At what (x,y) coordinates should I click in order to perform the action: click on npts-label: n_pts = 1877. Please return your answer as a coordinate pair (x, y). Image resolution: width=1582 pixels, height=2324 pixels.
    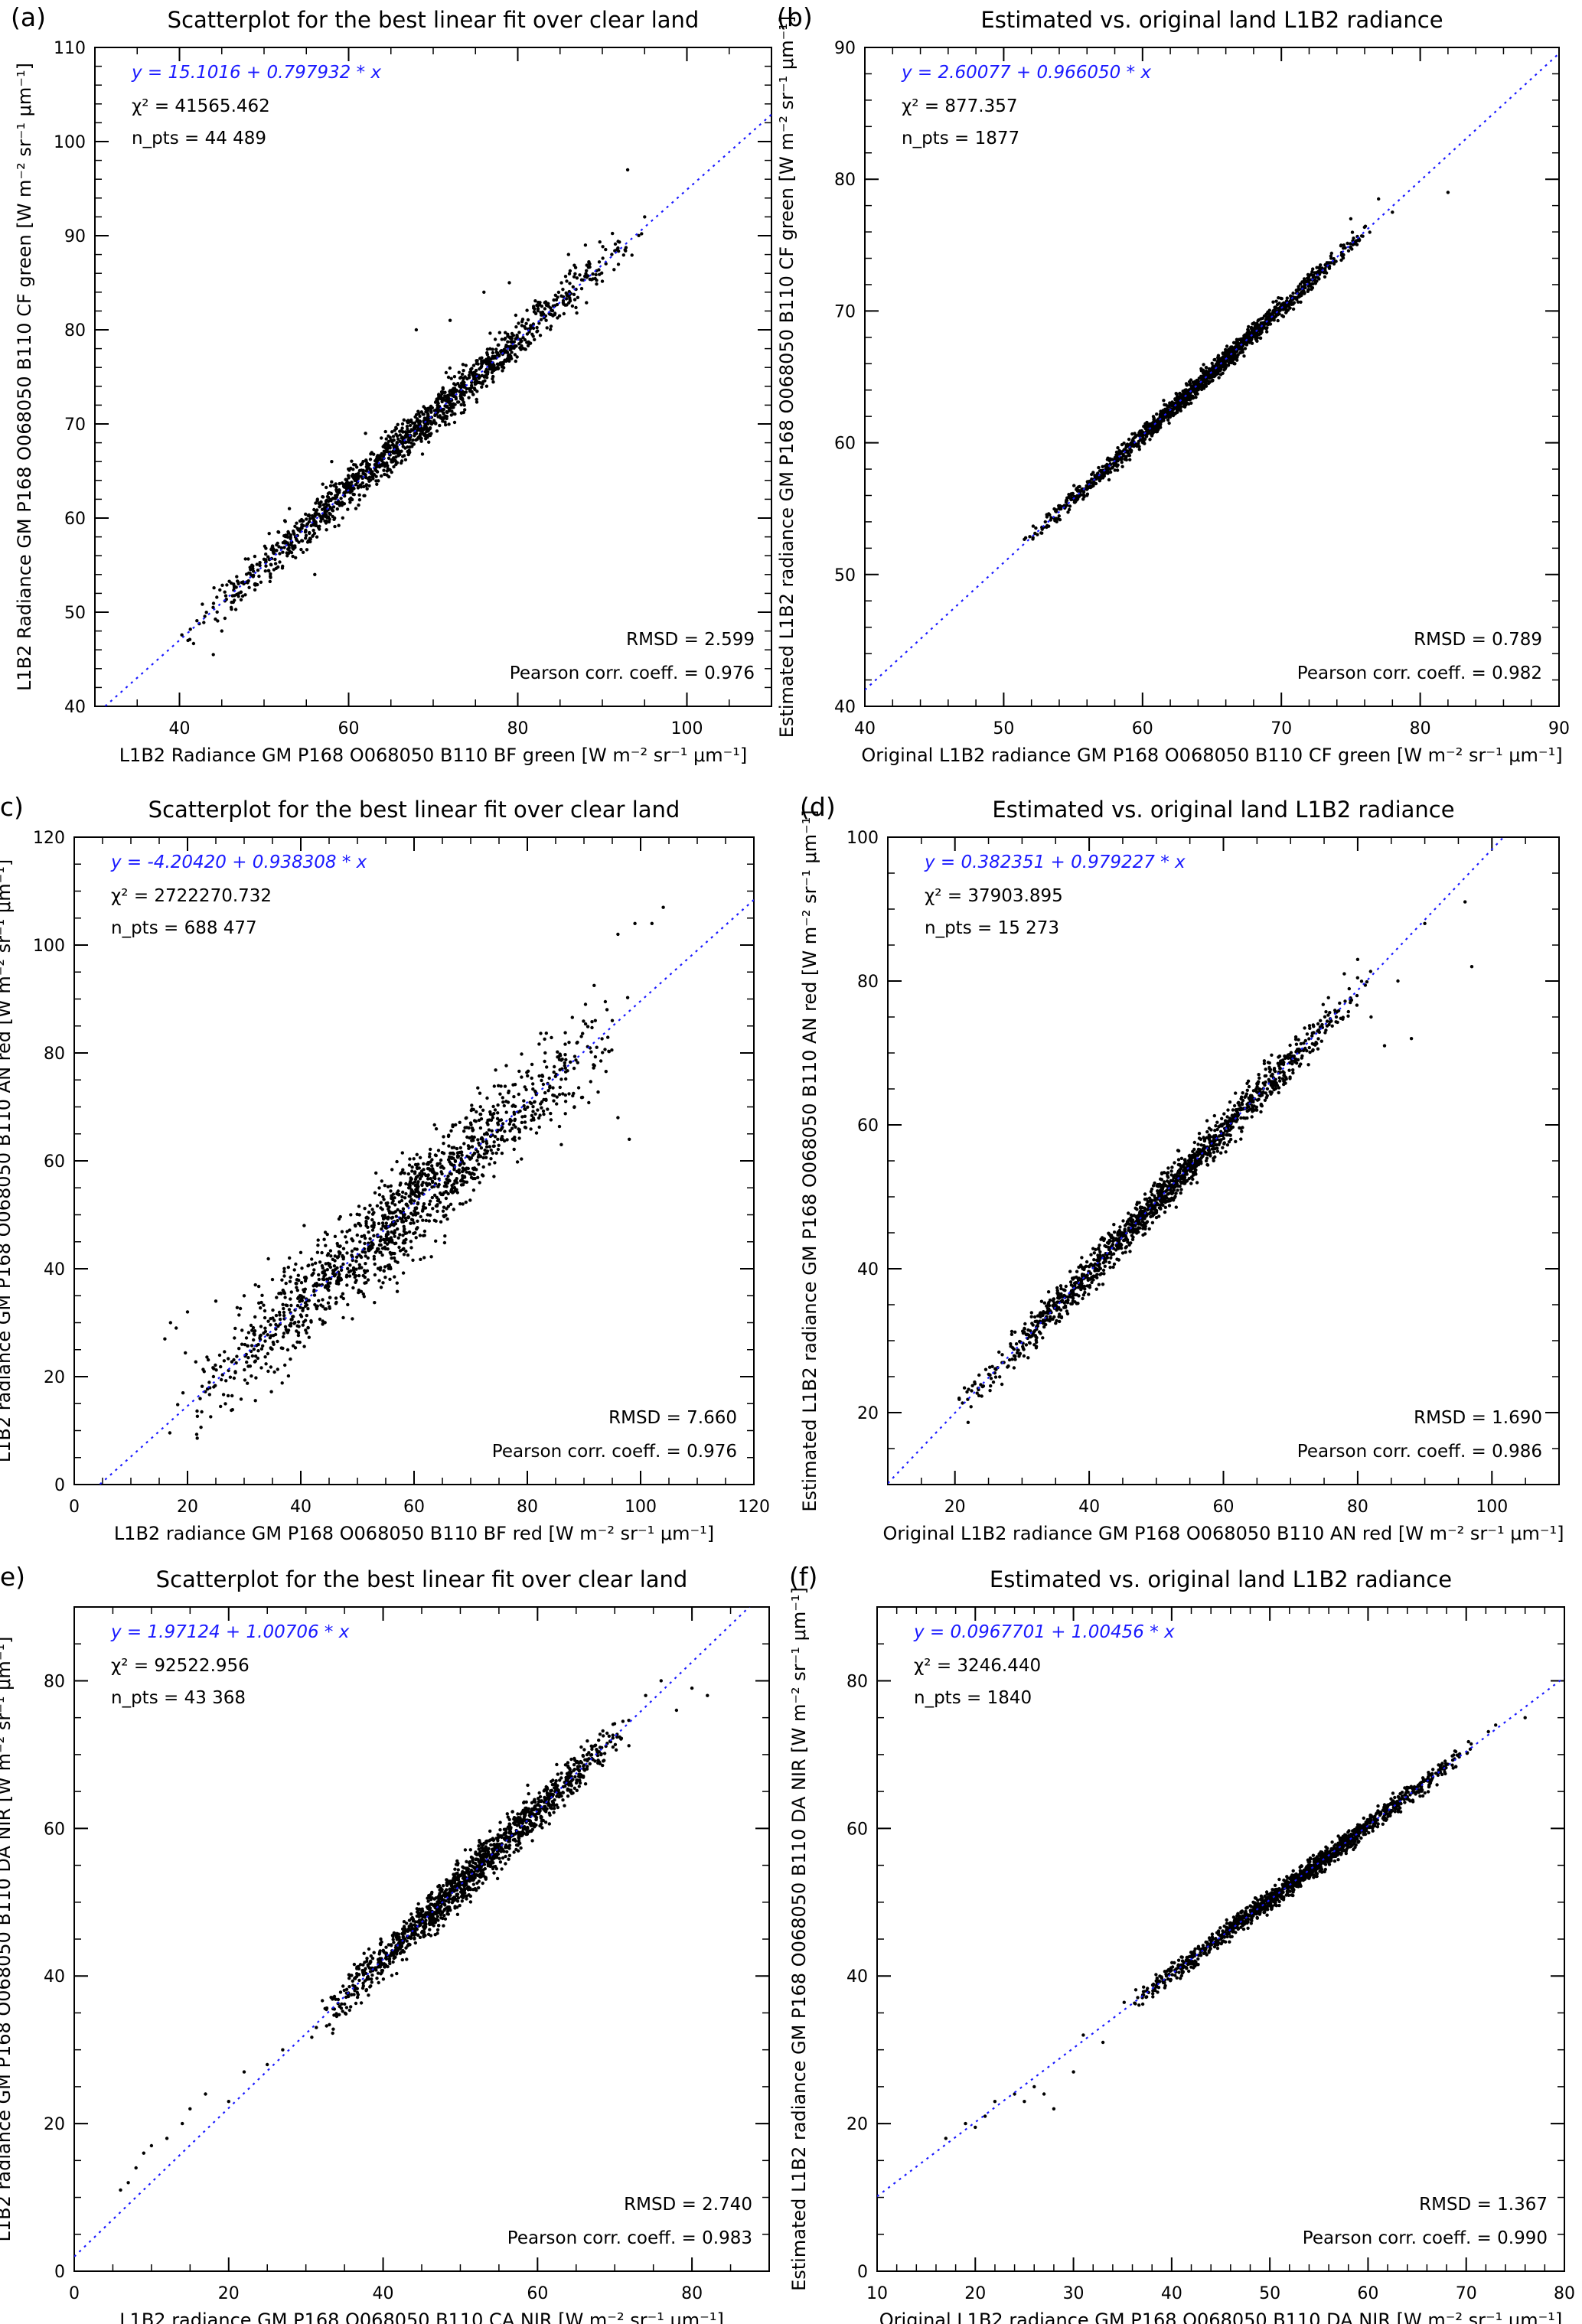
    Looking at the image, I should click on (960, 138).